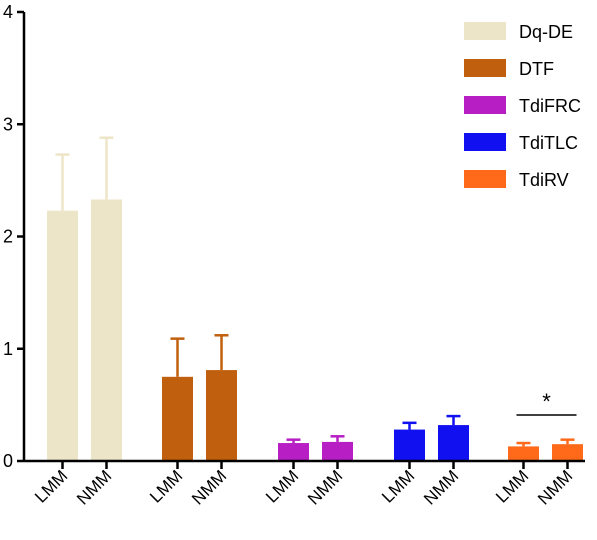 The height and width of the screenshot is (540, 597). What do you see at coordinates (106, 330) in the screenshot?
I see `bar-dq-de-nmm` at bounding box center [106, 330].